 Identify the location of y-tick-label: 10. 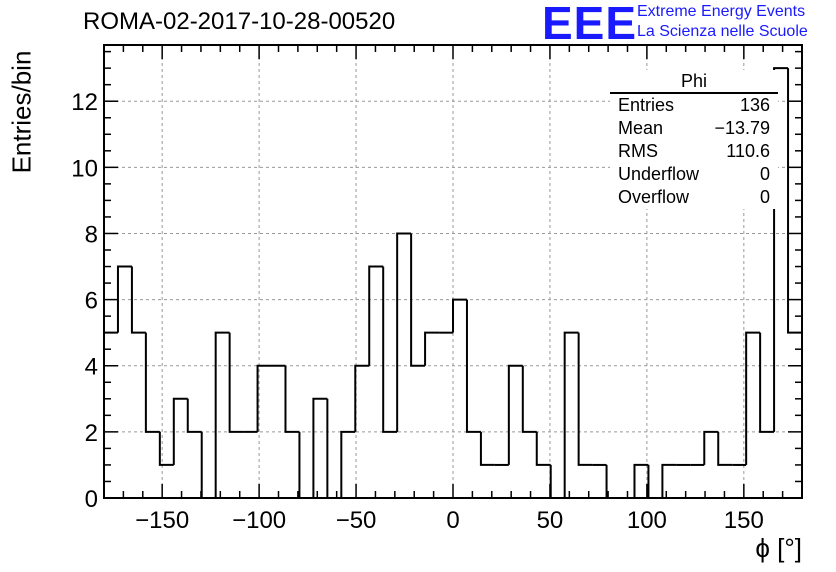
(84, 168).